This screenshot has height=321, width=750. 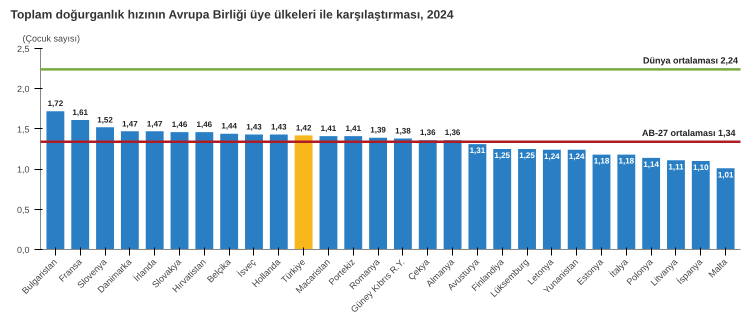 What do you see at coordinates (690, 60) in the screenshot?
I see `ref-line-label: Dünya ortalaması 2,24` at bounding box center [690, 60].